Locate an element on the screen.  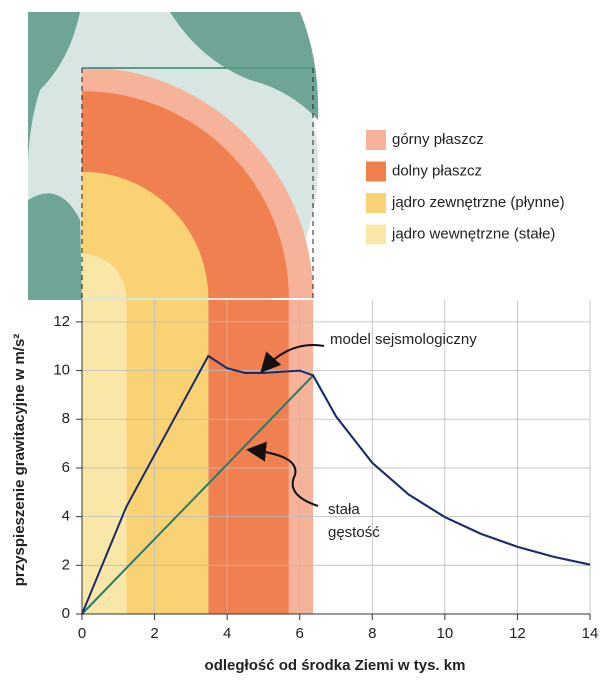
legend-label: jądro wewnętrzne (stałe) is located at coordinates (473, 233).